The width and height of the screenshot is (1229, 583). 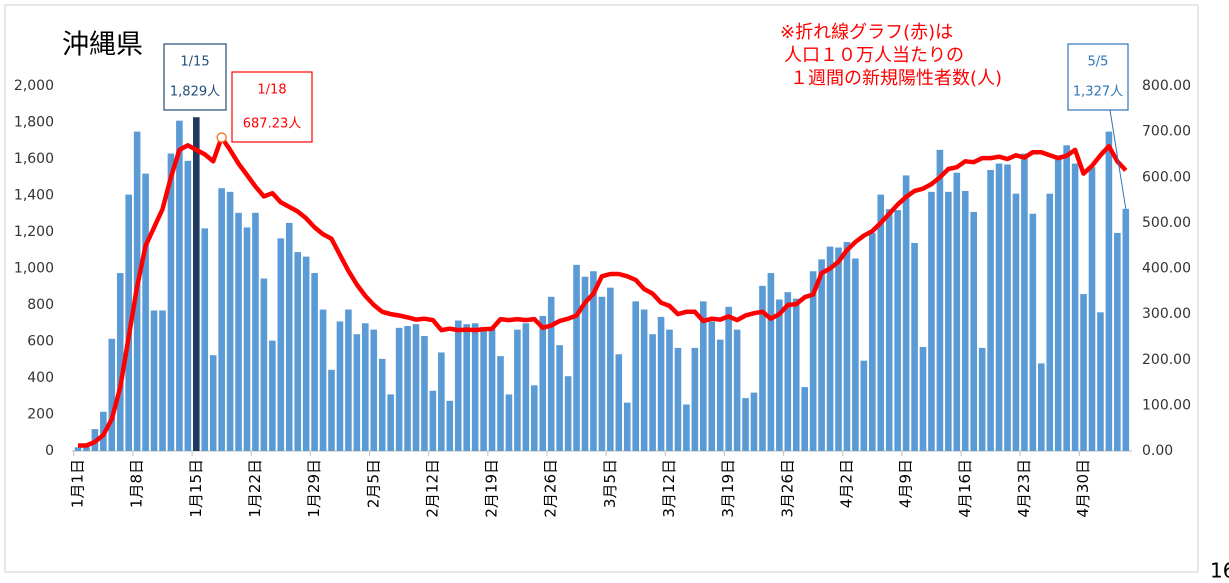 What do you see at coordinates (1098, 62) in the screenshot?
I see `callout-date: 5/5` at bounding box center [1098, 62].